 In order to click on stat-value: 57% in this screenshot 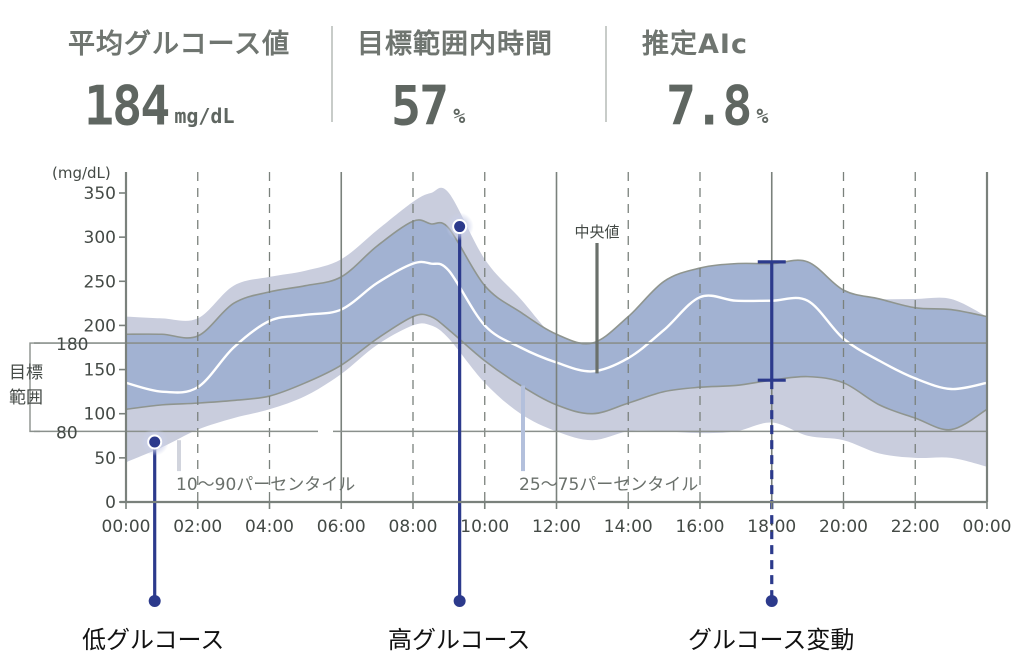, I will do `click(472, 106)`.